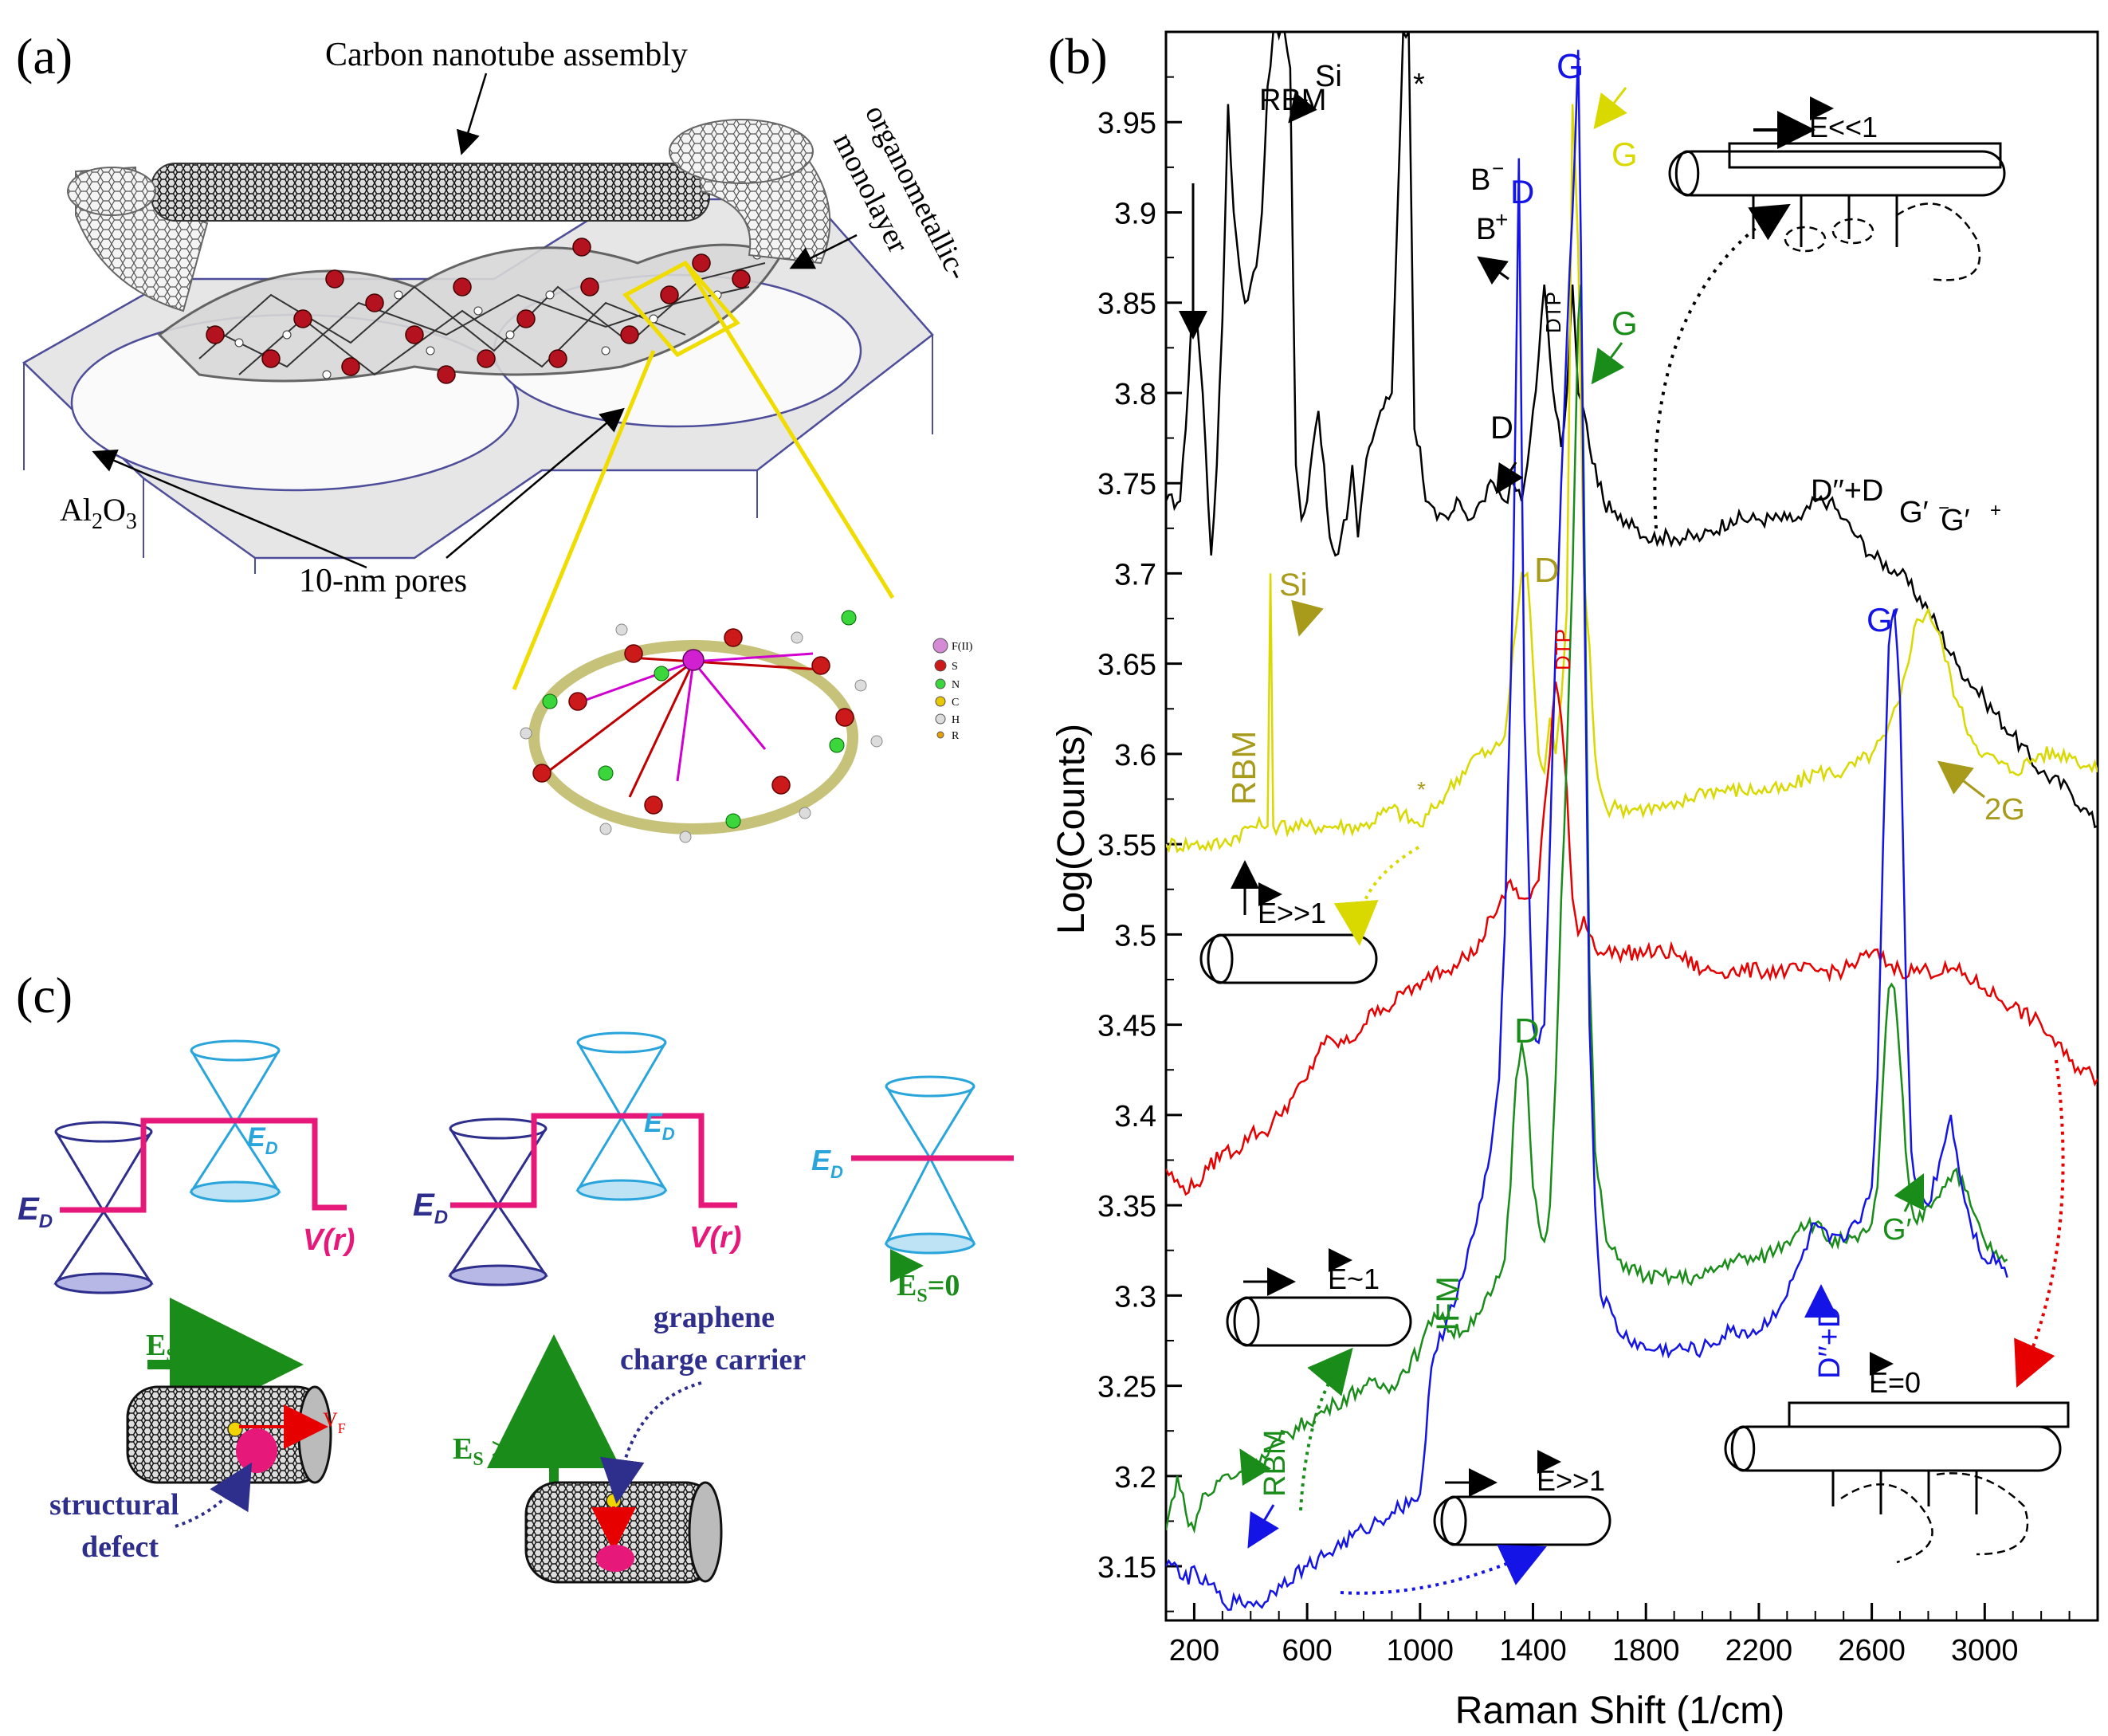 The width and height of the screenshot is (2108, 1736). Describe the element at coordinates (629, 1443) in the screenshot. I see `nanotube-carrier: ES >>1 graphene charge carrier` at that location.